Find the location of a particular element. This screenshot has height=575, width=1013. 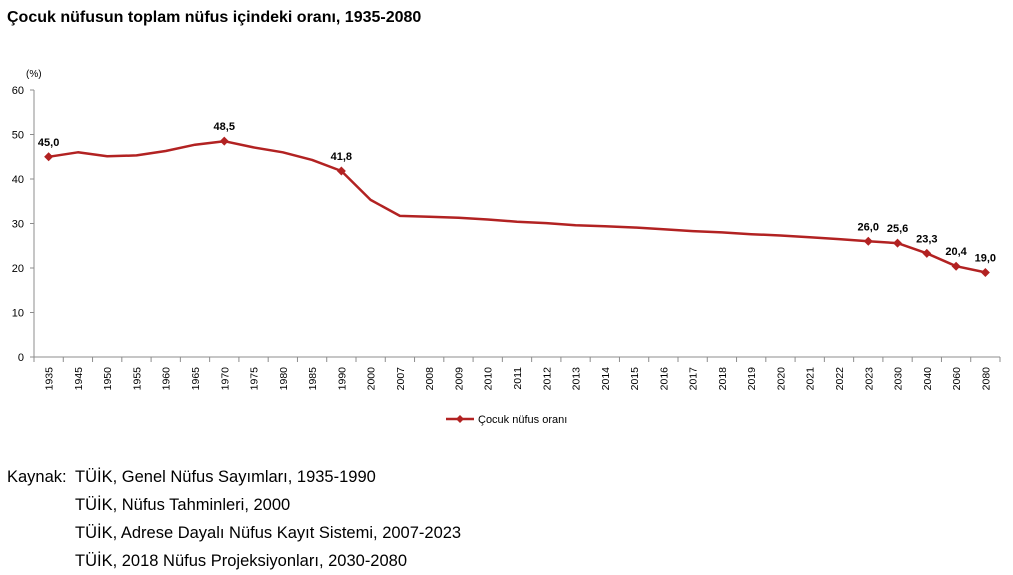

x-tick-label: 1970 is located at coordinates (225, 379).